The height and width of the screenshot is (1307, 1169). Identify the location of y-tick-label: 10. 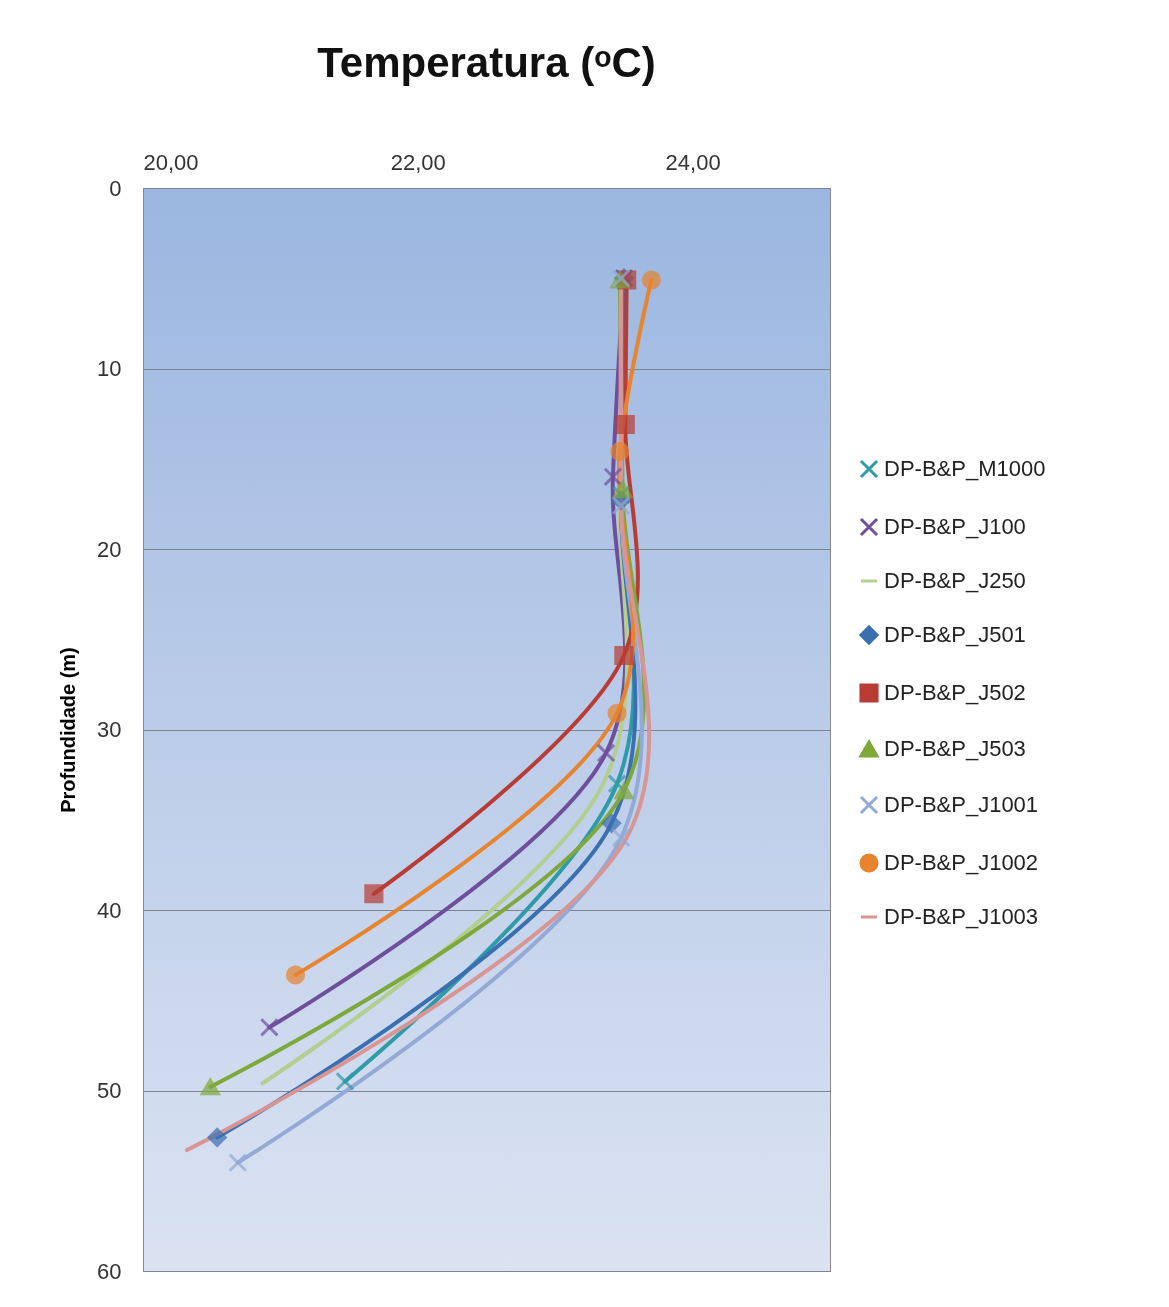
(109, 368).